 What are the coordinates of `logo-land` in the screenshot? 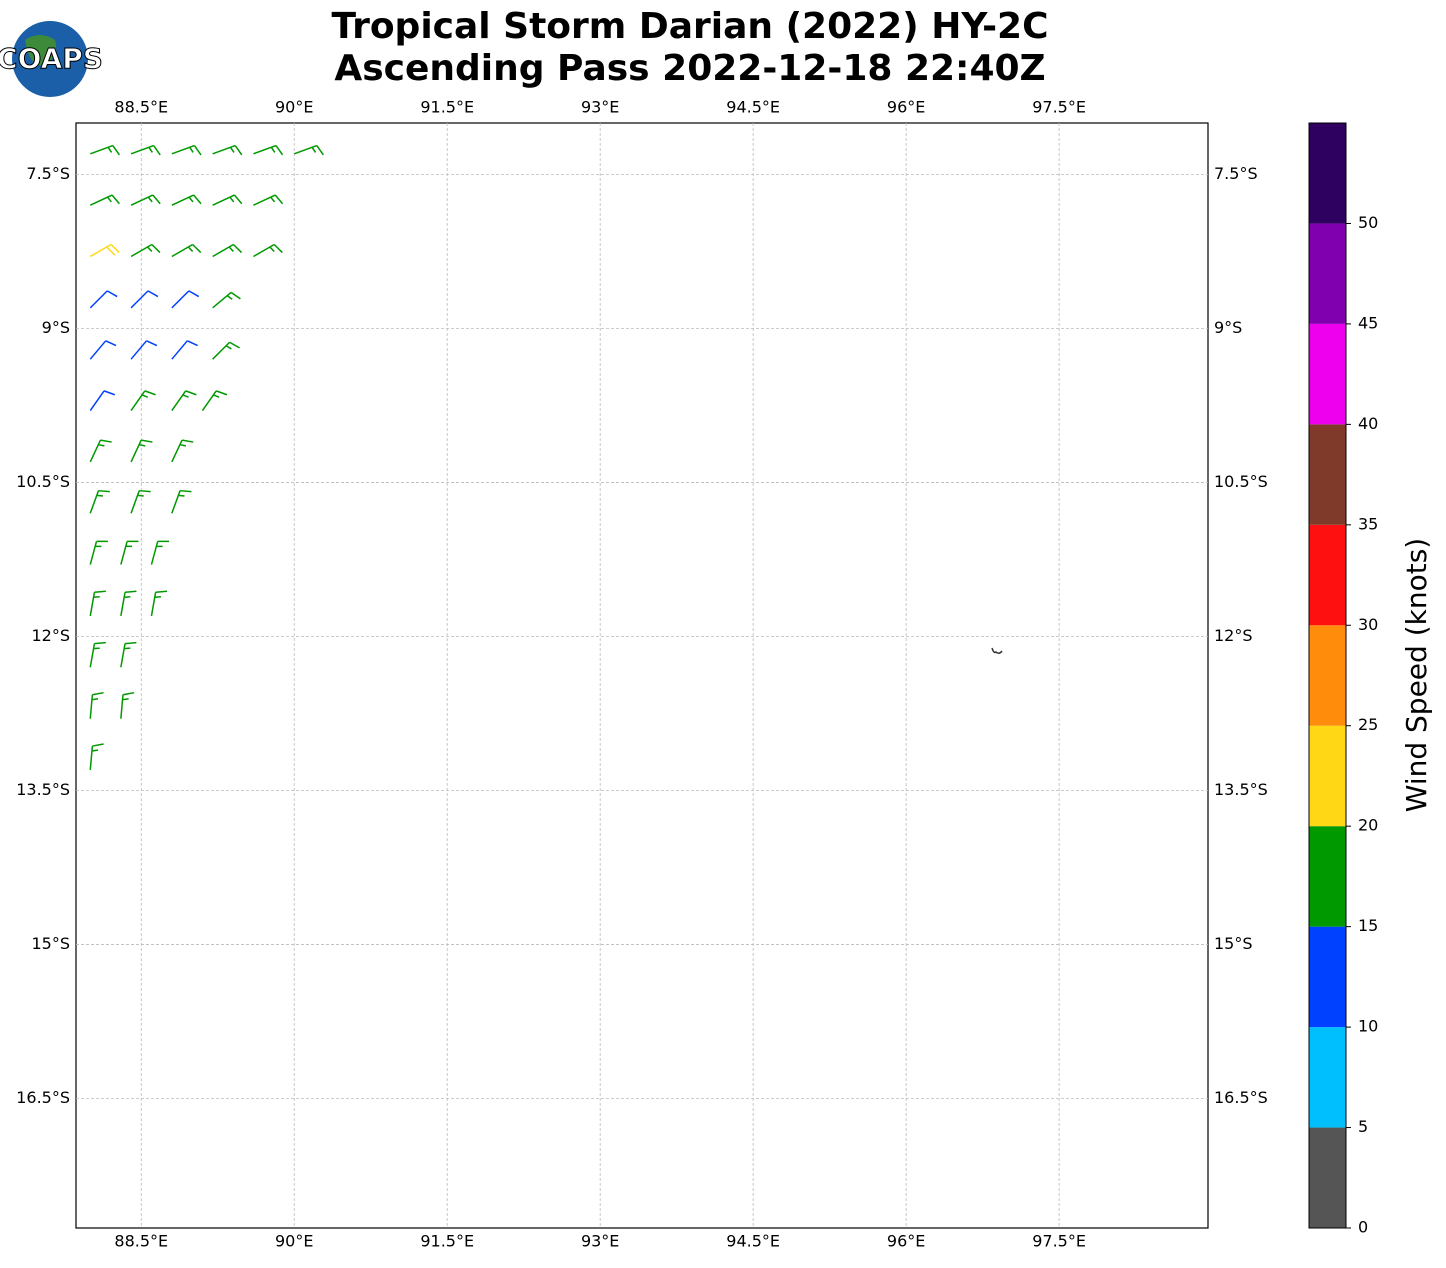 It's located at (41, 50).